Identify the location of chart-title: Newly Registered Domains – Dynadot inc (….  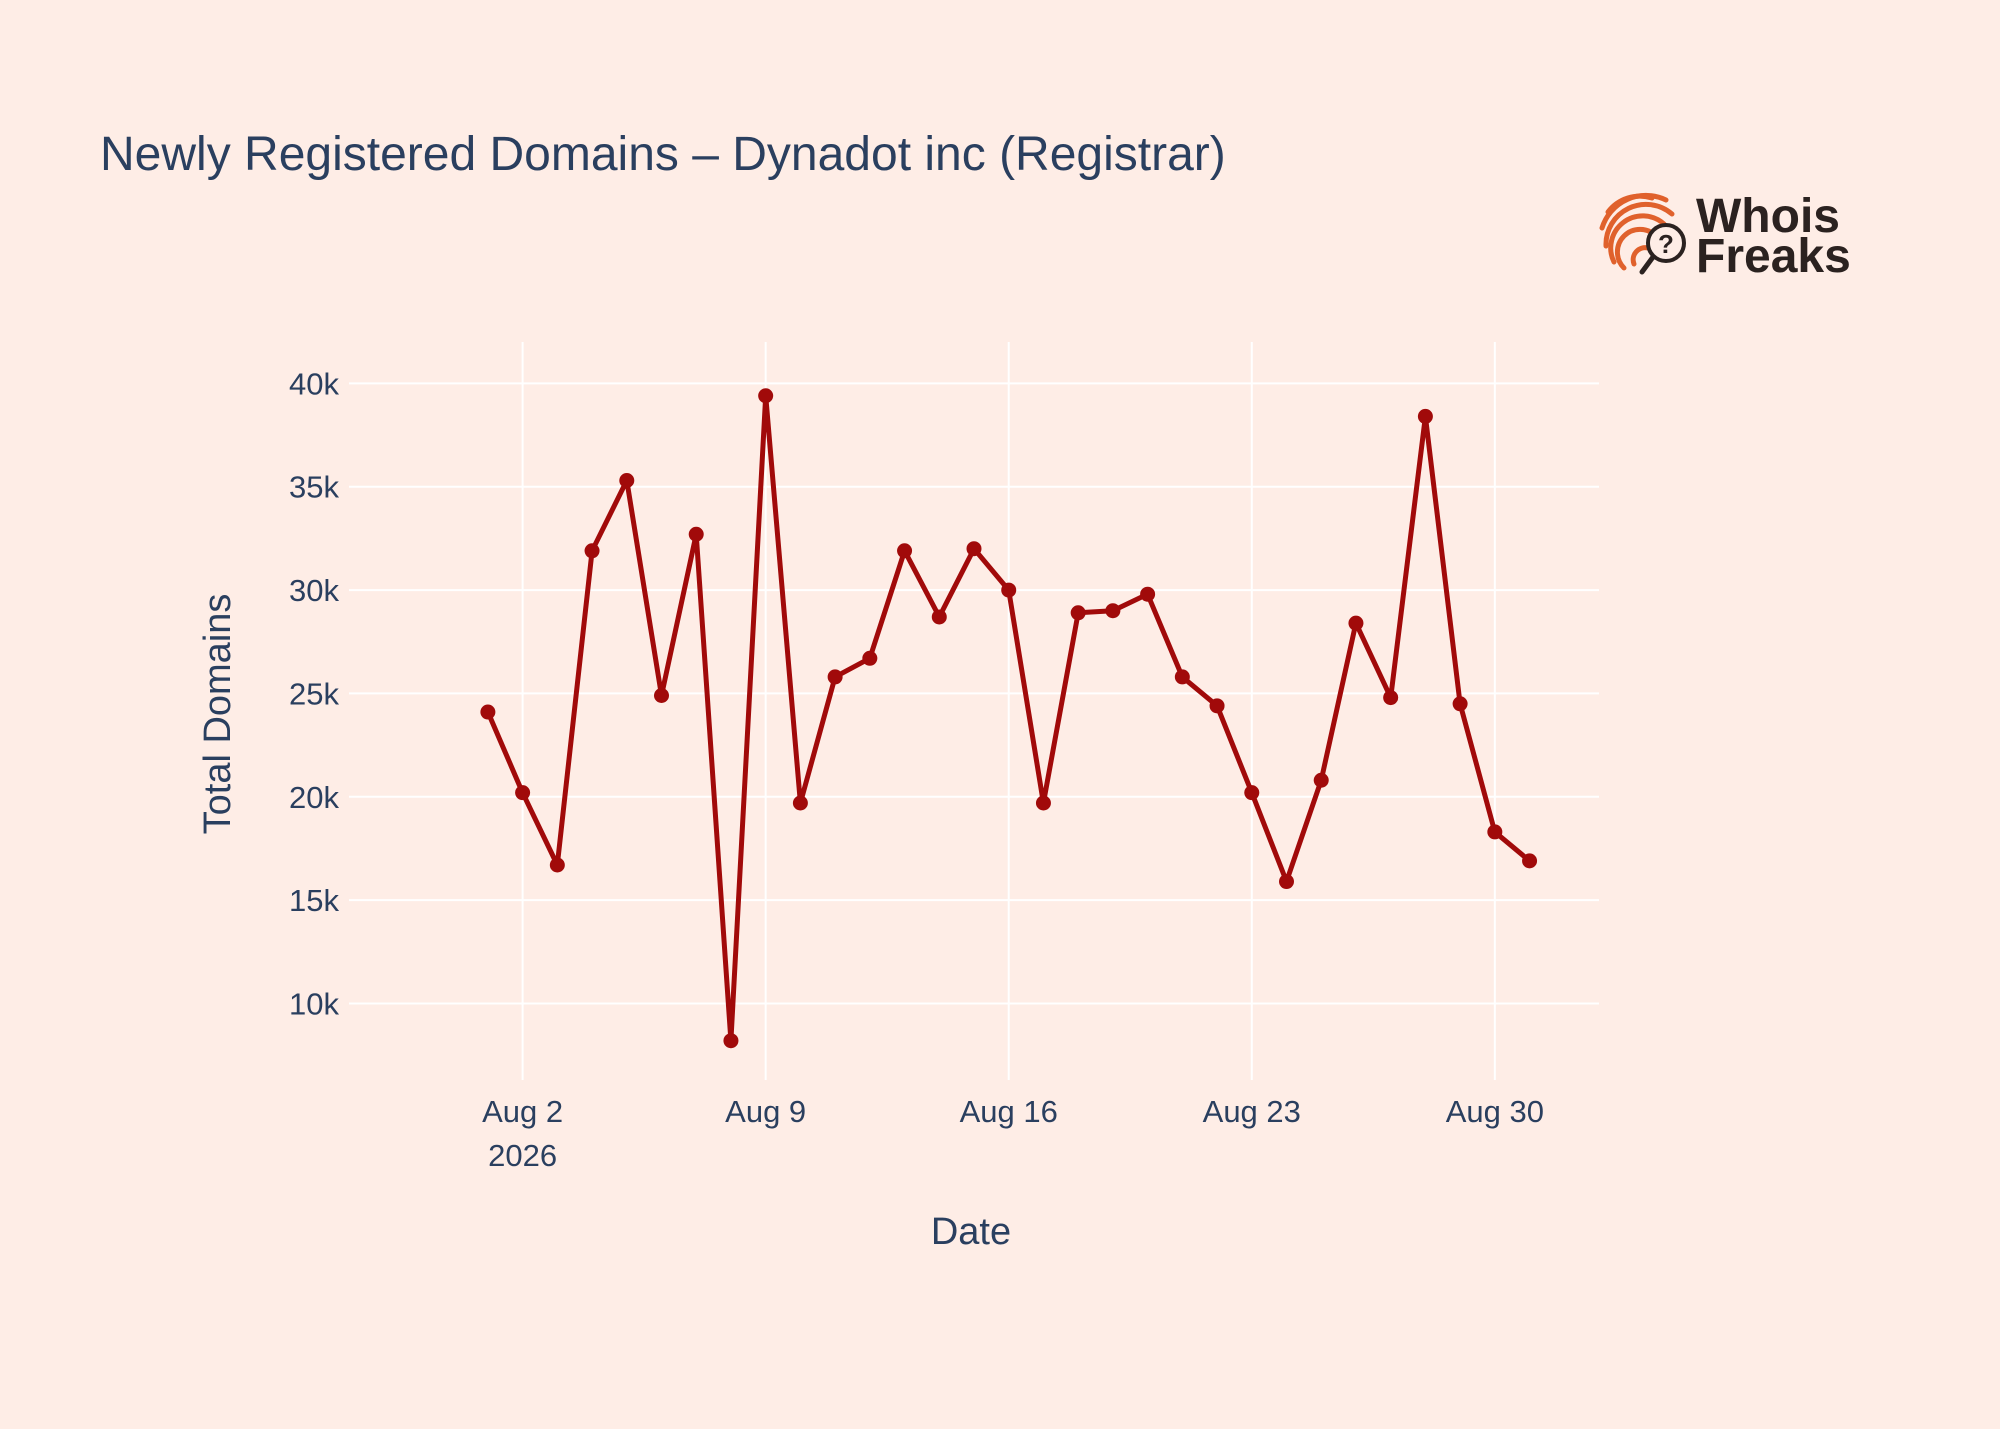
(663, 154).